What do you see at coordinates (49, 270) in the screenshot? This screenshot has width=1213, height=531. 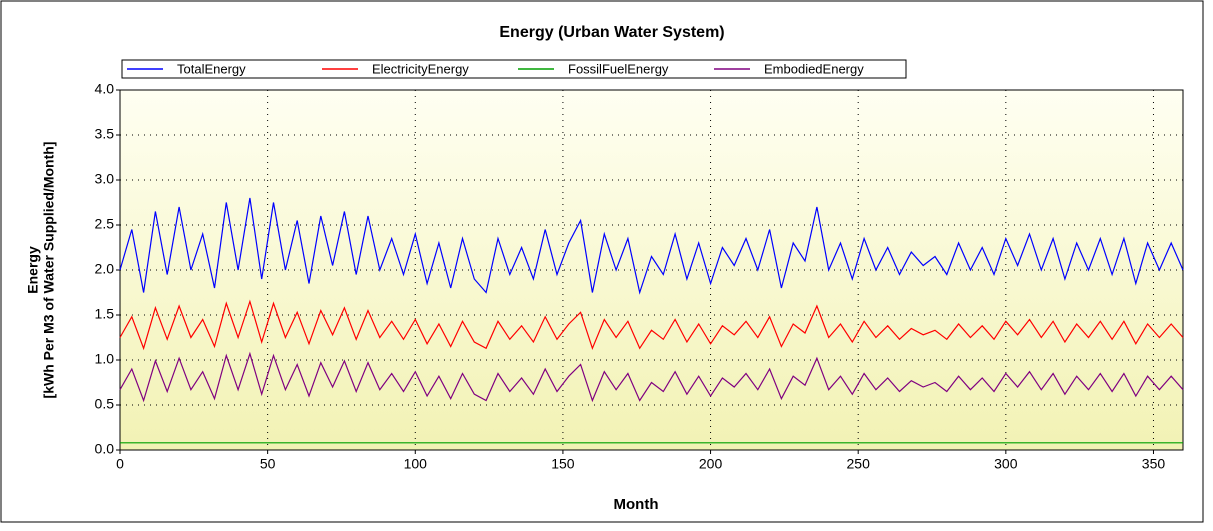 I see `y-axis-title: [kWh Per M3 of Water Supplied/Month]` at bounding box center [49, 270].